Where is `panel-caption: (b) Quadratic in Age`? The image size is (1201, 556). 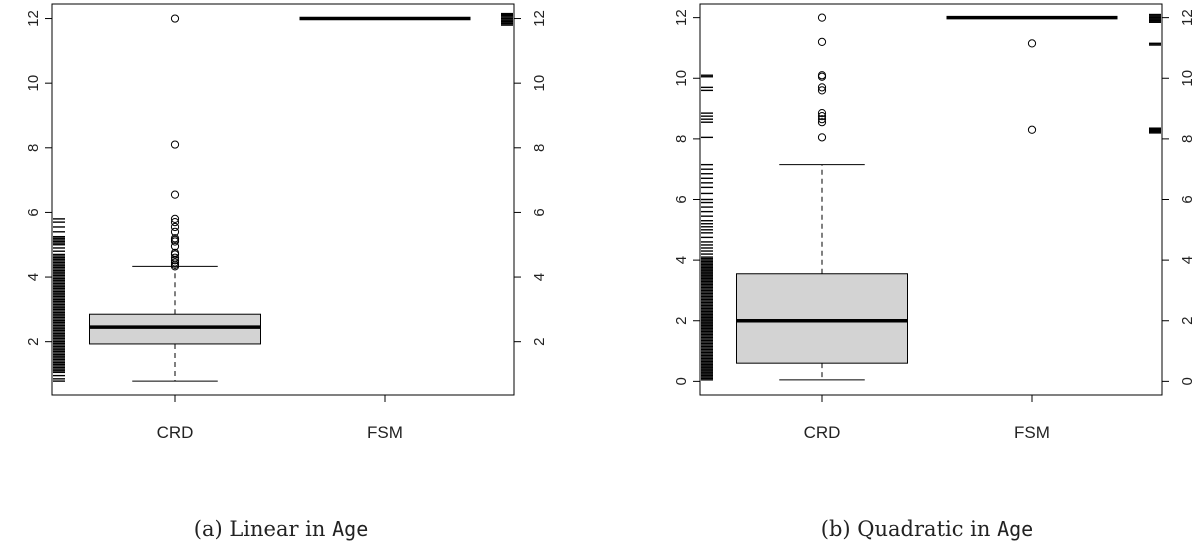 panel-caption: (b) Quadratic in Age is located at coordinates (927, 529).